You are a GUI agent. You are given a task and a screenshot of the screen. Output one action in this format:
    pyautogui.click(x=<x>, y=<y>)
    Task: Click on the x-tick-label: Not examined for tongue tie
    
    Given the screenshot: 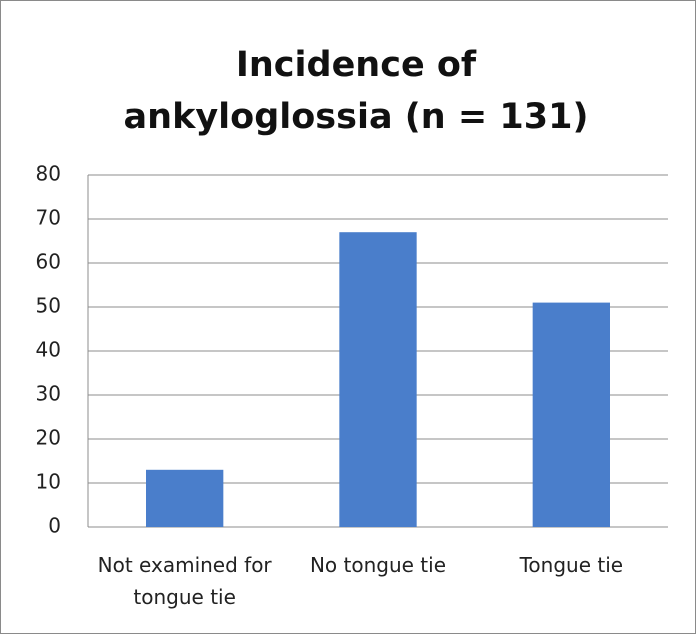 What is the action you would take?
    pyautogui.click(x=184, y=581)
    